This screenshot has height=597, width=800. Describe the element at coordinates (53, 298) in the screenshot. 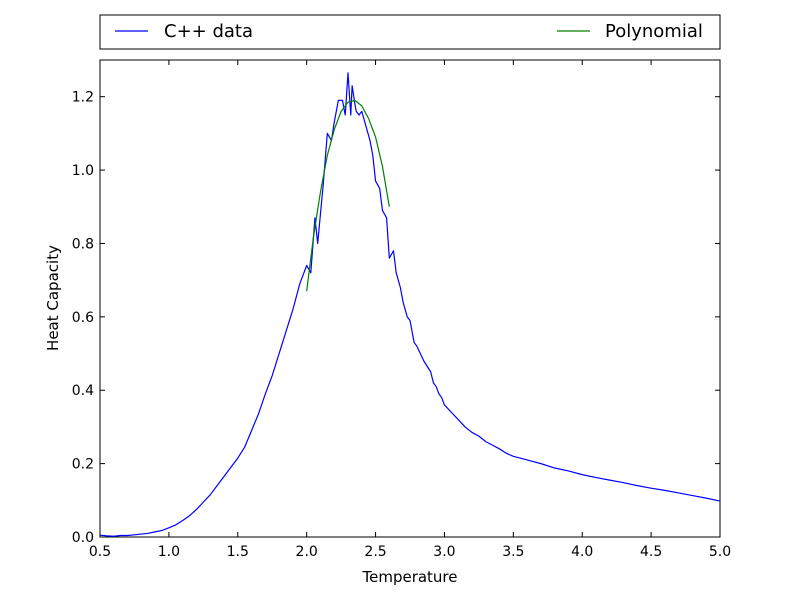

I see `y-axis-label: Heat Capacity` at that location.